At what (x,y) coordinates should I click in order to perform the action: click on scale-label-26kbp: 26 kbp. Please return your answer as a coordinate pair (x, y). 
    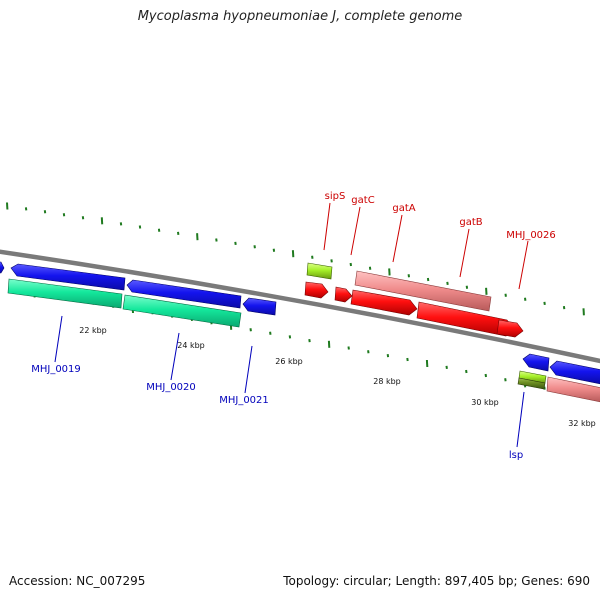
    Looking at the image, I should click on (289, 361).